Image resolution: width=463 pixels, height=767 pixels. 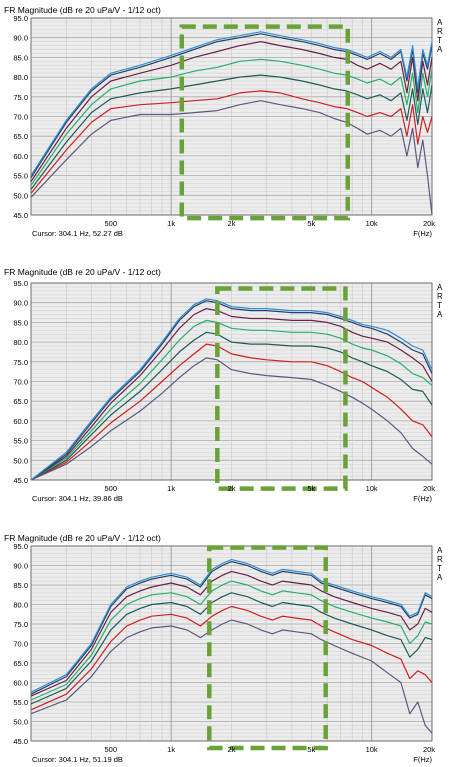 What do you see at coordinates (77, 233) in the screenshot?
I see `cursor-readout: Cursor: 304.1 Hz, 52.27 dB` at bounding box center [77, 233].